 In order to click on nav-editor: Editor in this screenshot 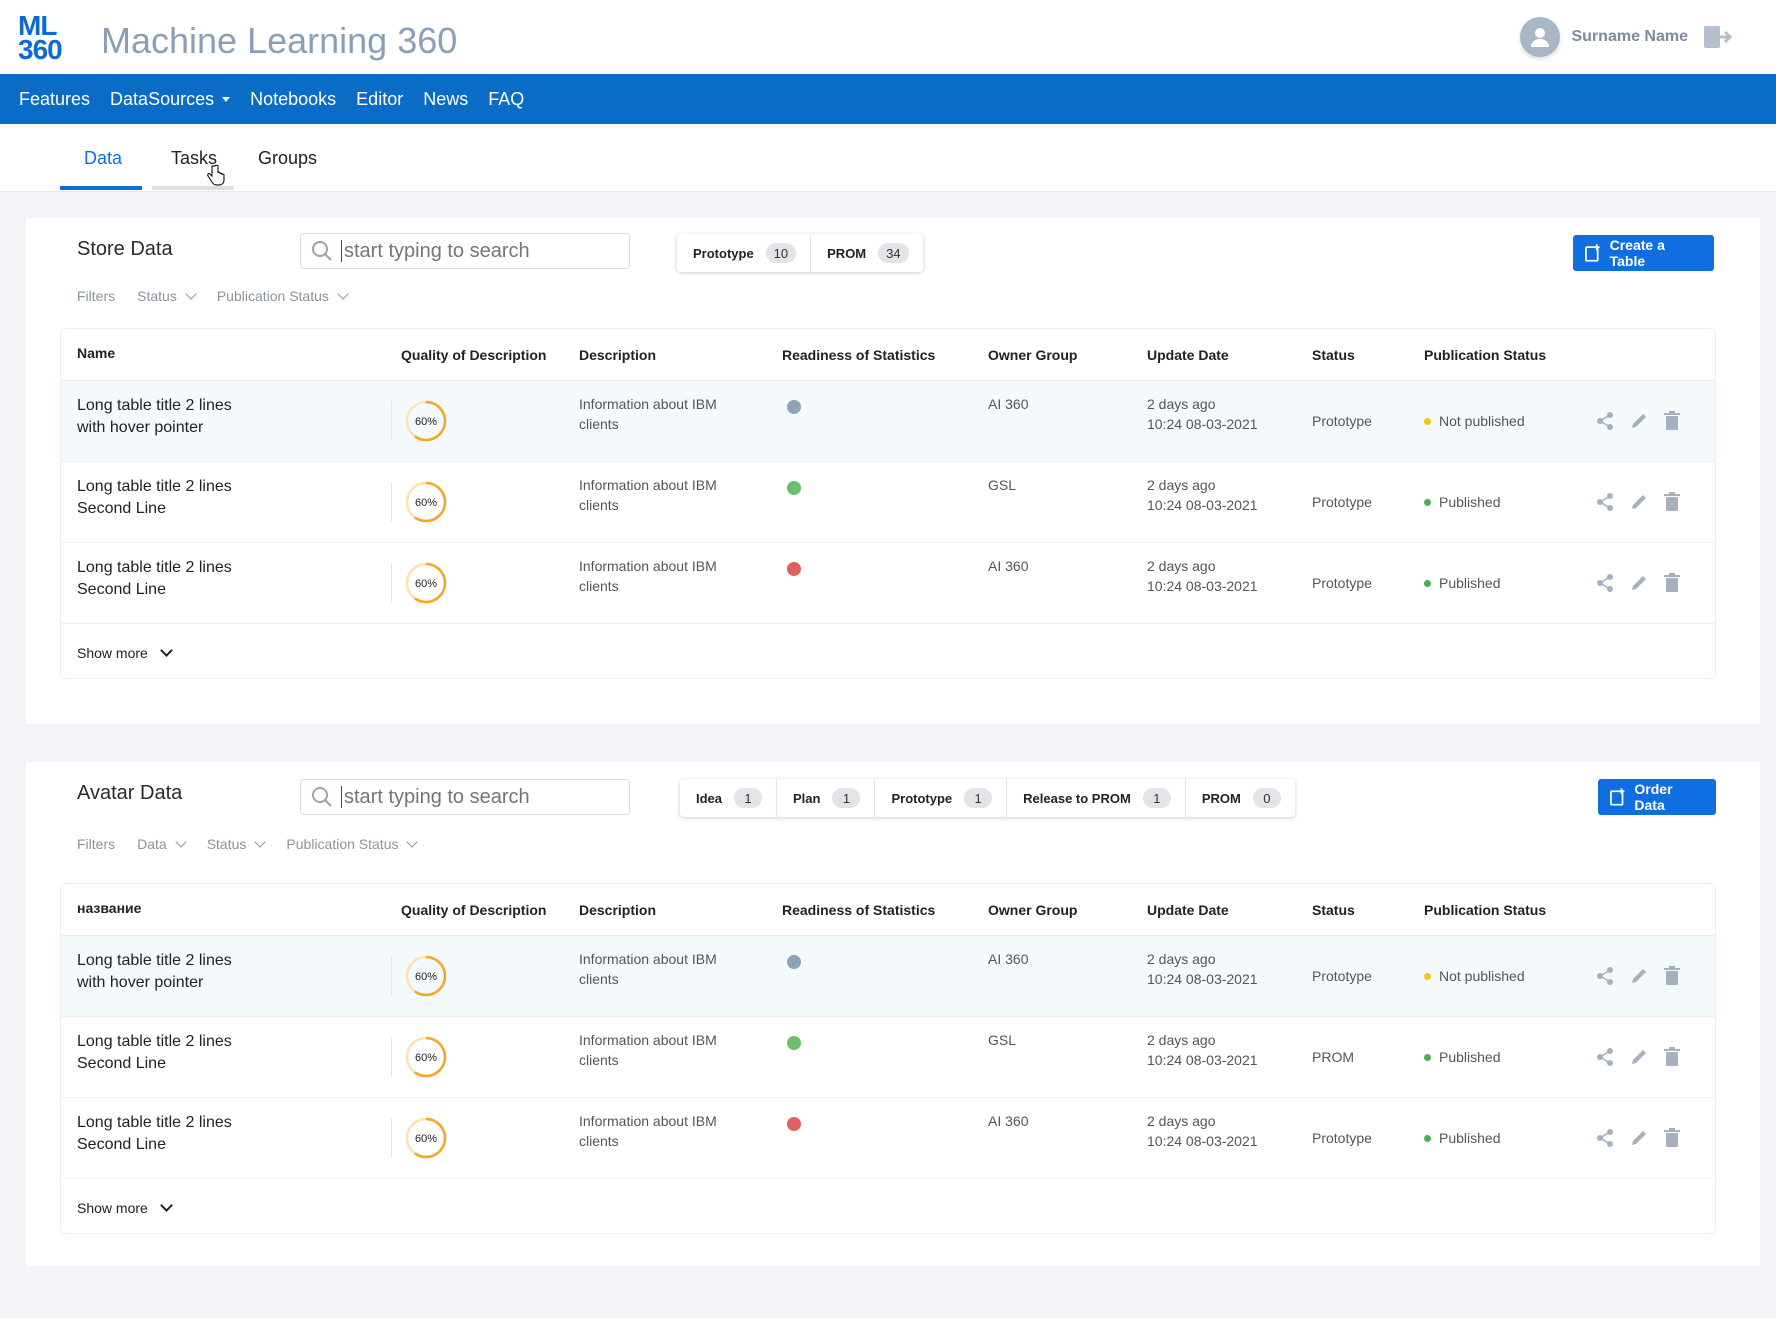, I will do `click(380, 98)`.